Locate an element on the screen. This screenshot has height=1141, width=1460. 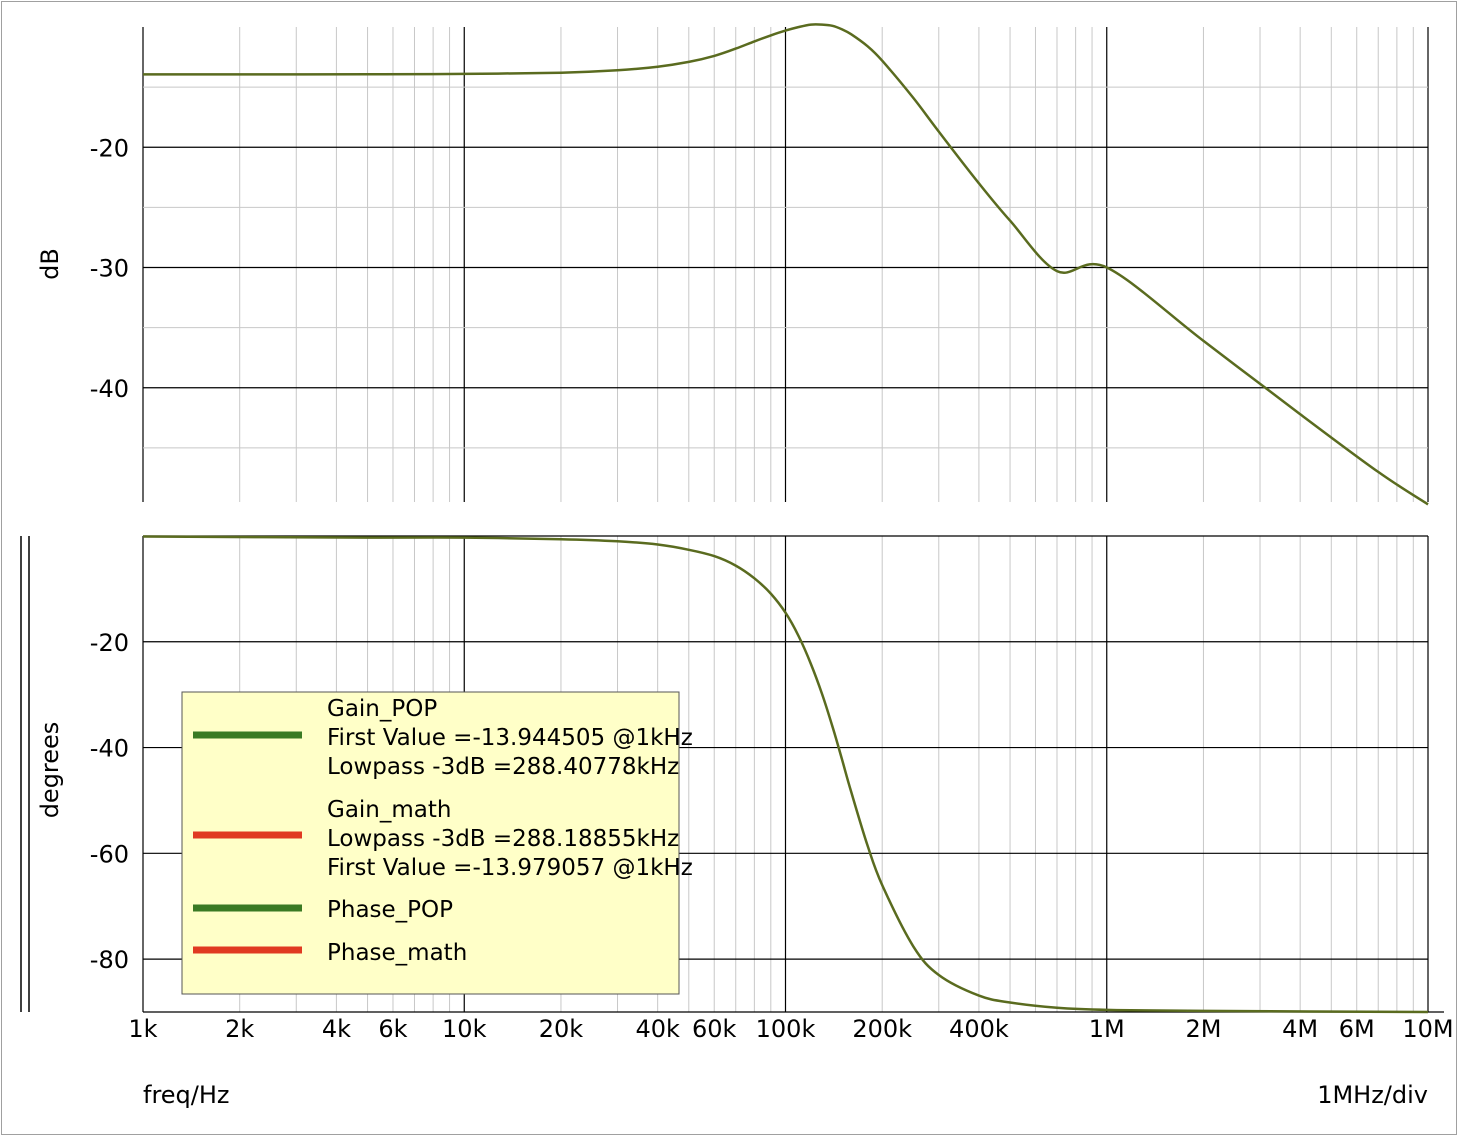
gain-y-axis-label: dB is located at coordinates (50, 264).